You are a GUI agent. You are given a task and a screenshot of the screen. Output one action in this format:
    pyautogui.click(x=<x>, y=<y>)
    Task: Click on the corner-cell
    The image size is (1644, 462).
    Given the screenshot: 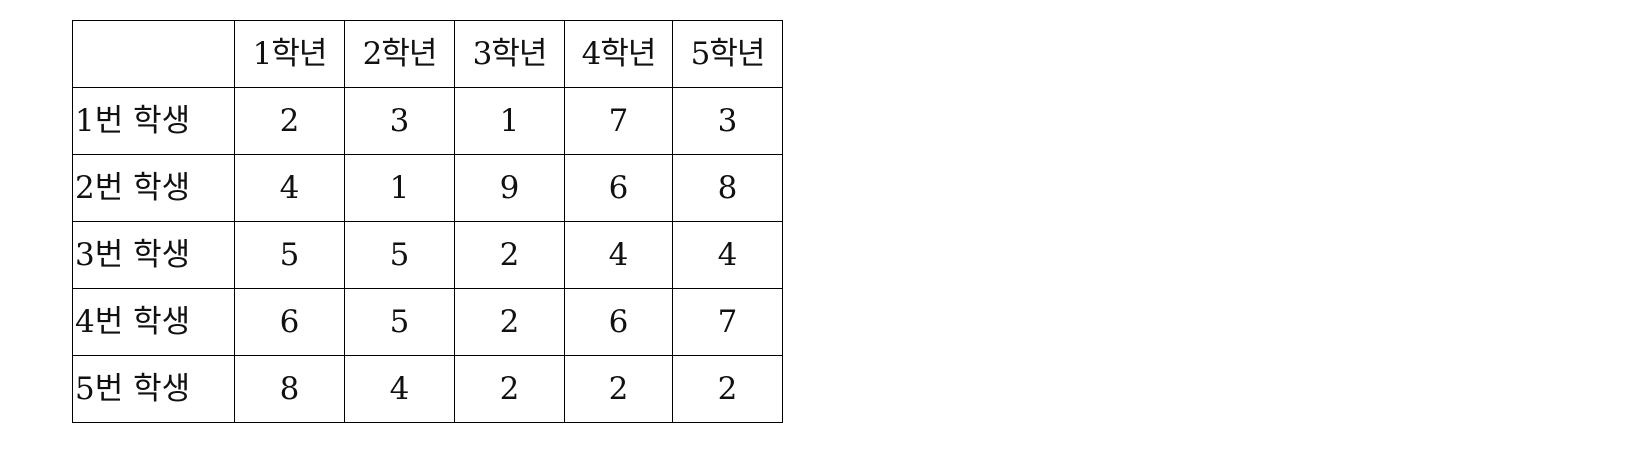 What is the action you would take?
    pyautogui.click(x=153, y=54)
    